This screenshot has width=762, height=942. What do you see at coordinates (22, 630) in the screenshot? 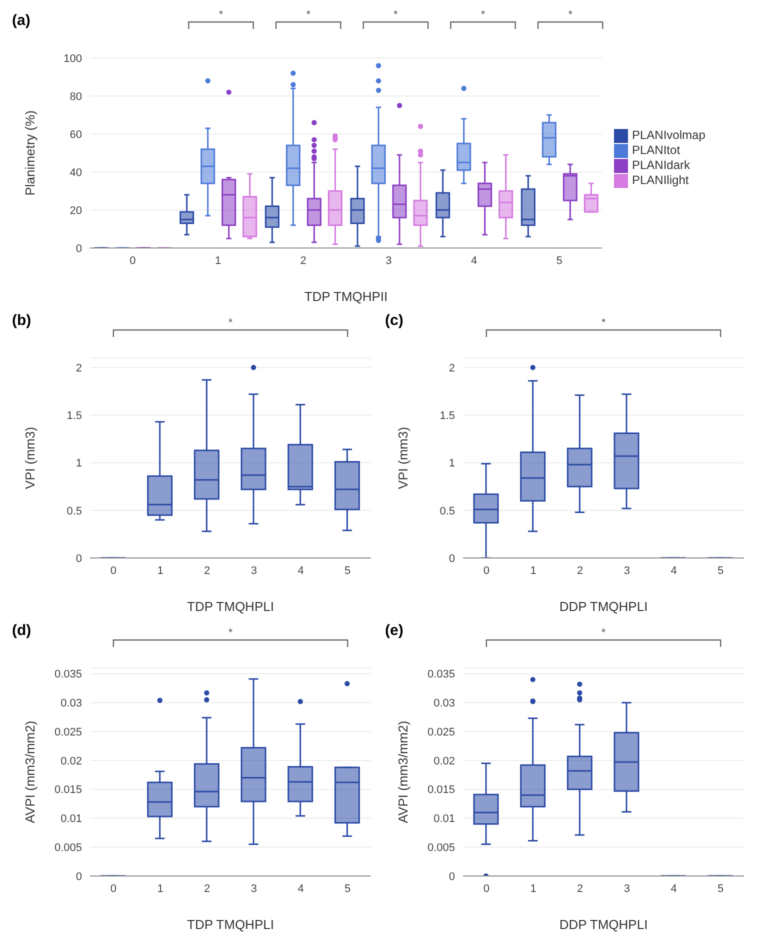
I see `chart-title: (d)` at bounding box center [22, 630].